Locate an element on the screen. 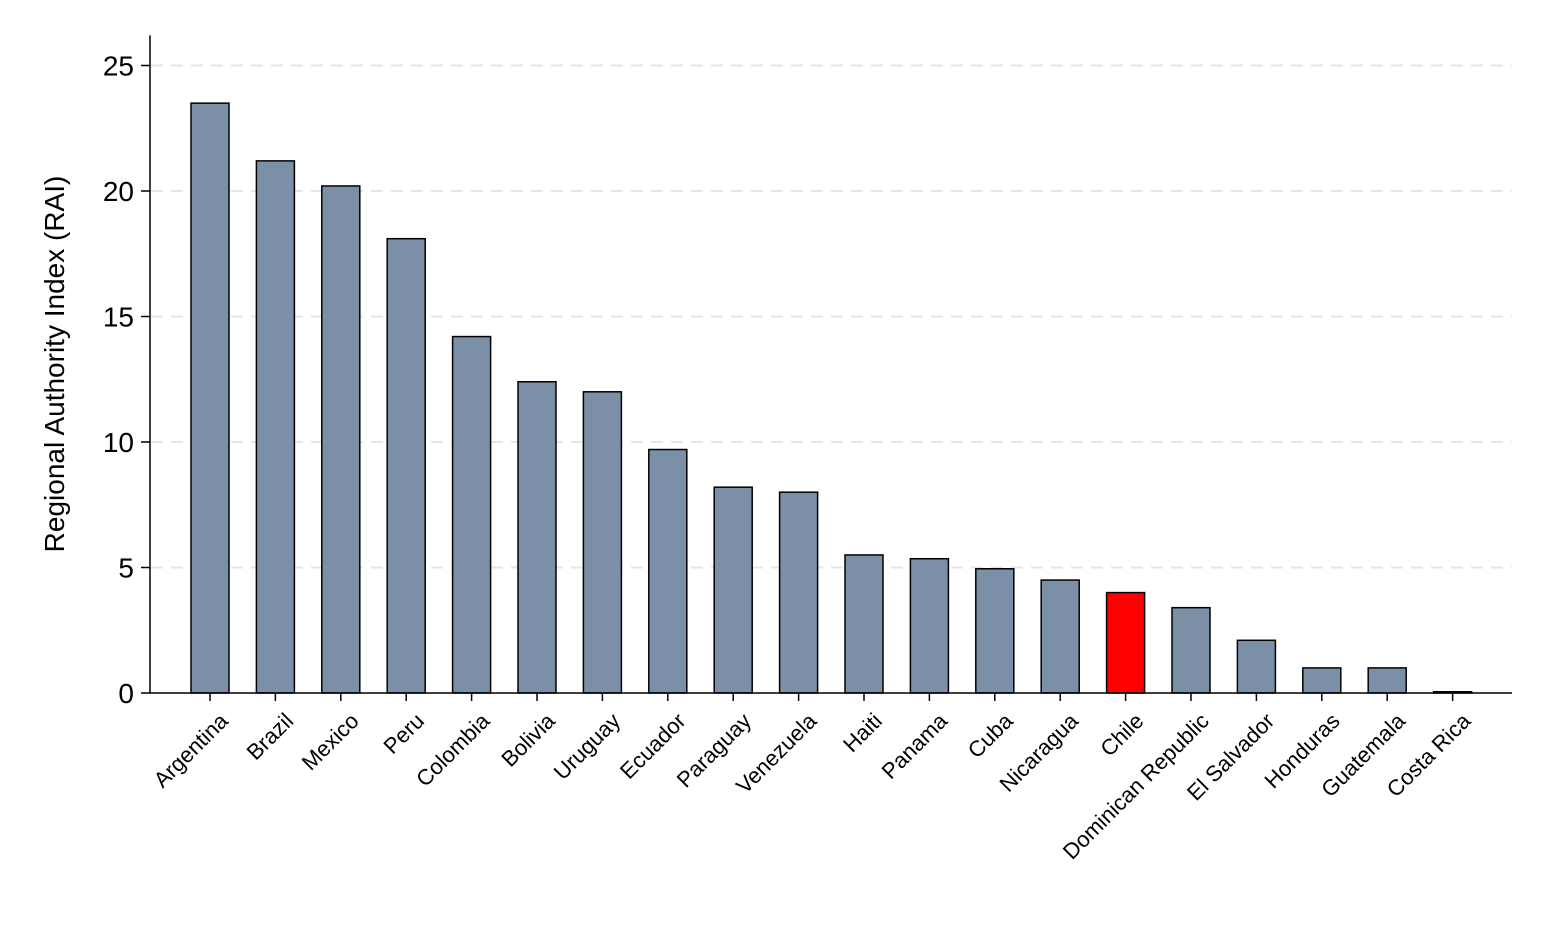 Image resolution: width=1545 pixels, height=932 pixels. bar-dominican-republic is located at coordinates (1191, 650).